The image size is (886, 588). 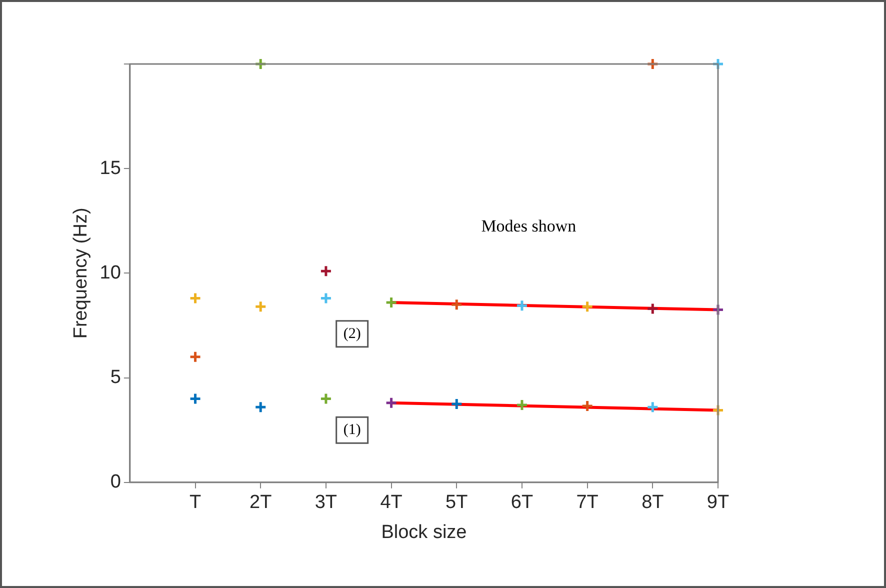 What do you see at coordinates (653, 503) in the screenshot?
I see `x-tick-label: 8T` at bounding box center [653, 503].